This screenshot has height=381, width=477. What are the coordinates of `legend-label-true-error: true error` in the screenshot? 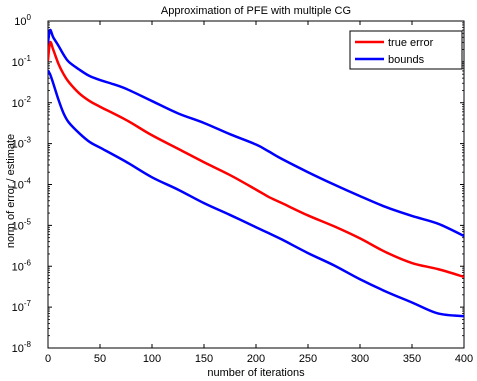 It's located at (411, 43).